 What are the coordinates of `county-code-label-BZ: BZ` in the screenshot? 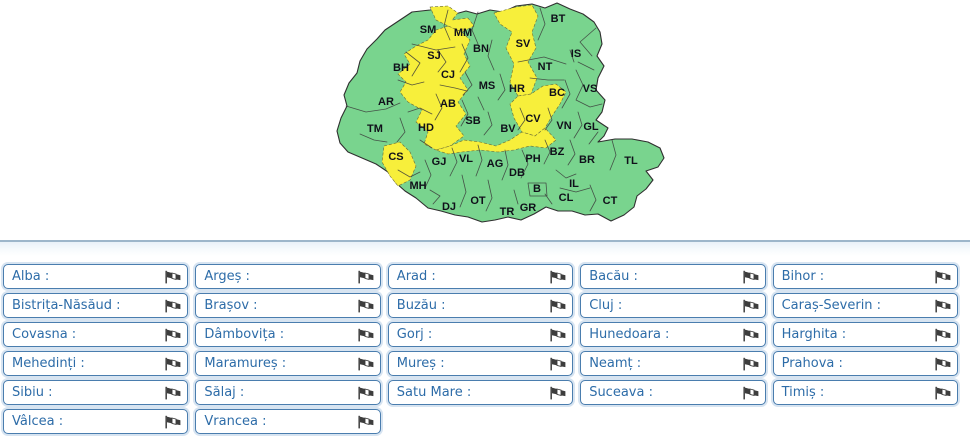 It's located at (557, 152).